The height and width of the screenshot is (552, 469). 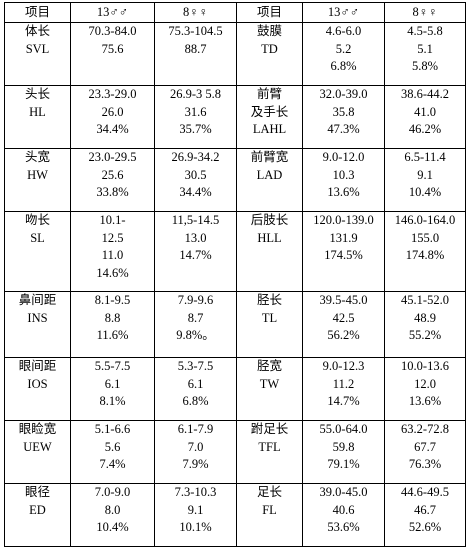 I want to click on female-value-cell: 44.6-49.5 46.7 52.6%, so click(x=425, y=515).